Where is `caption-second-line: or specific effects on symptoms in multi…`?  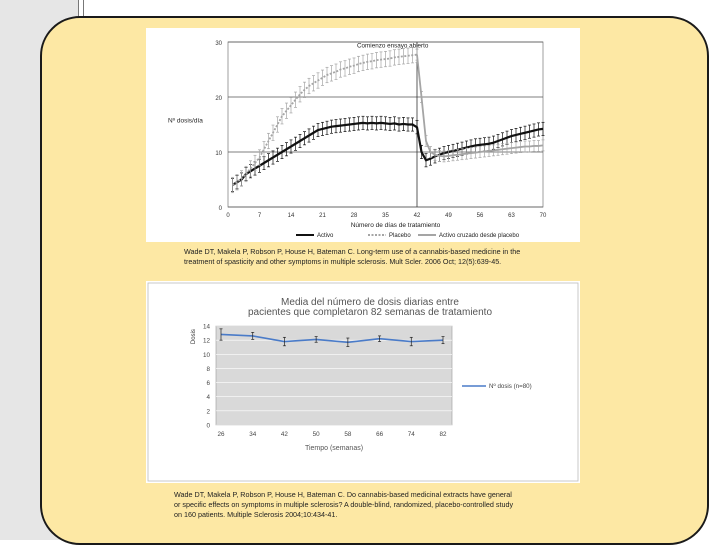
caption-second-line: or specific effects on symptoms in multi… is located at coordinates (344, 504).